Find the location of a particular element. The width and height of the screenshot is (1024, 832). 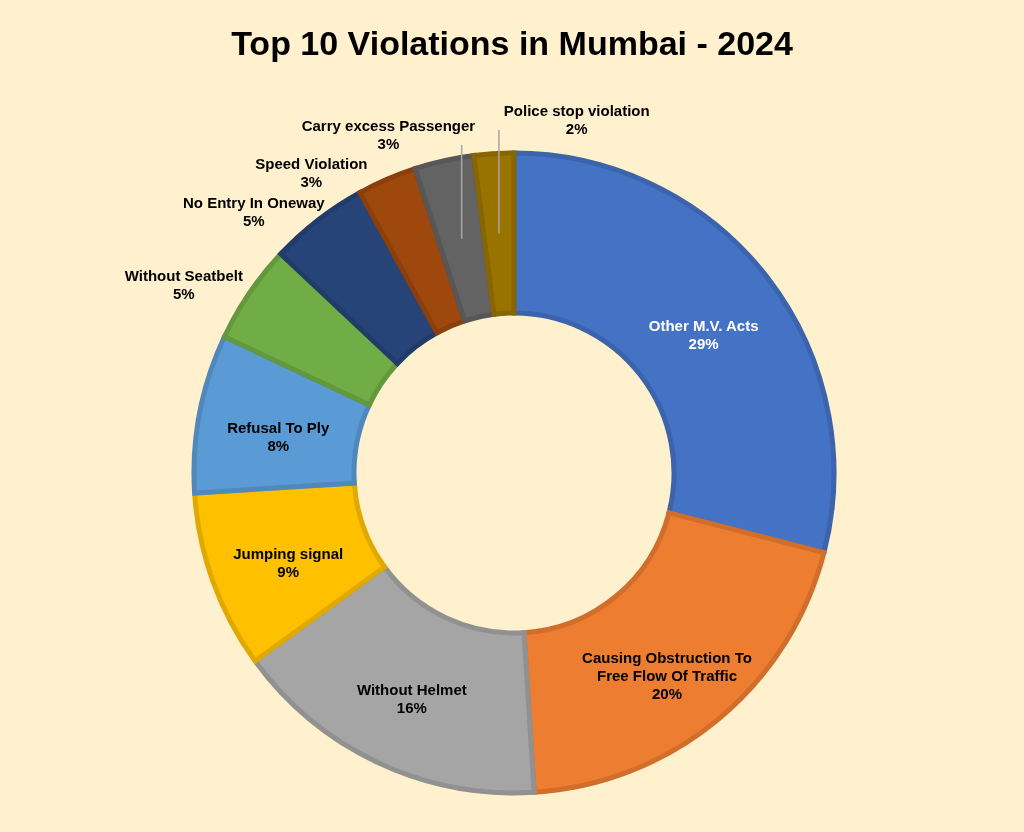

data-label: 16% is located at coordinates (411, 708).